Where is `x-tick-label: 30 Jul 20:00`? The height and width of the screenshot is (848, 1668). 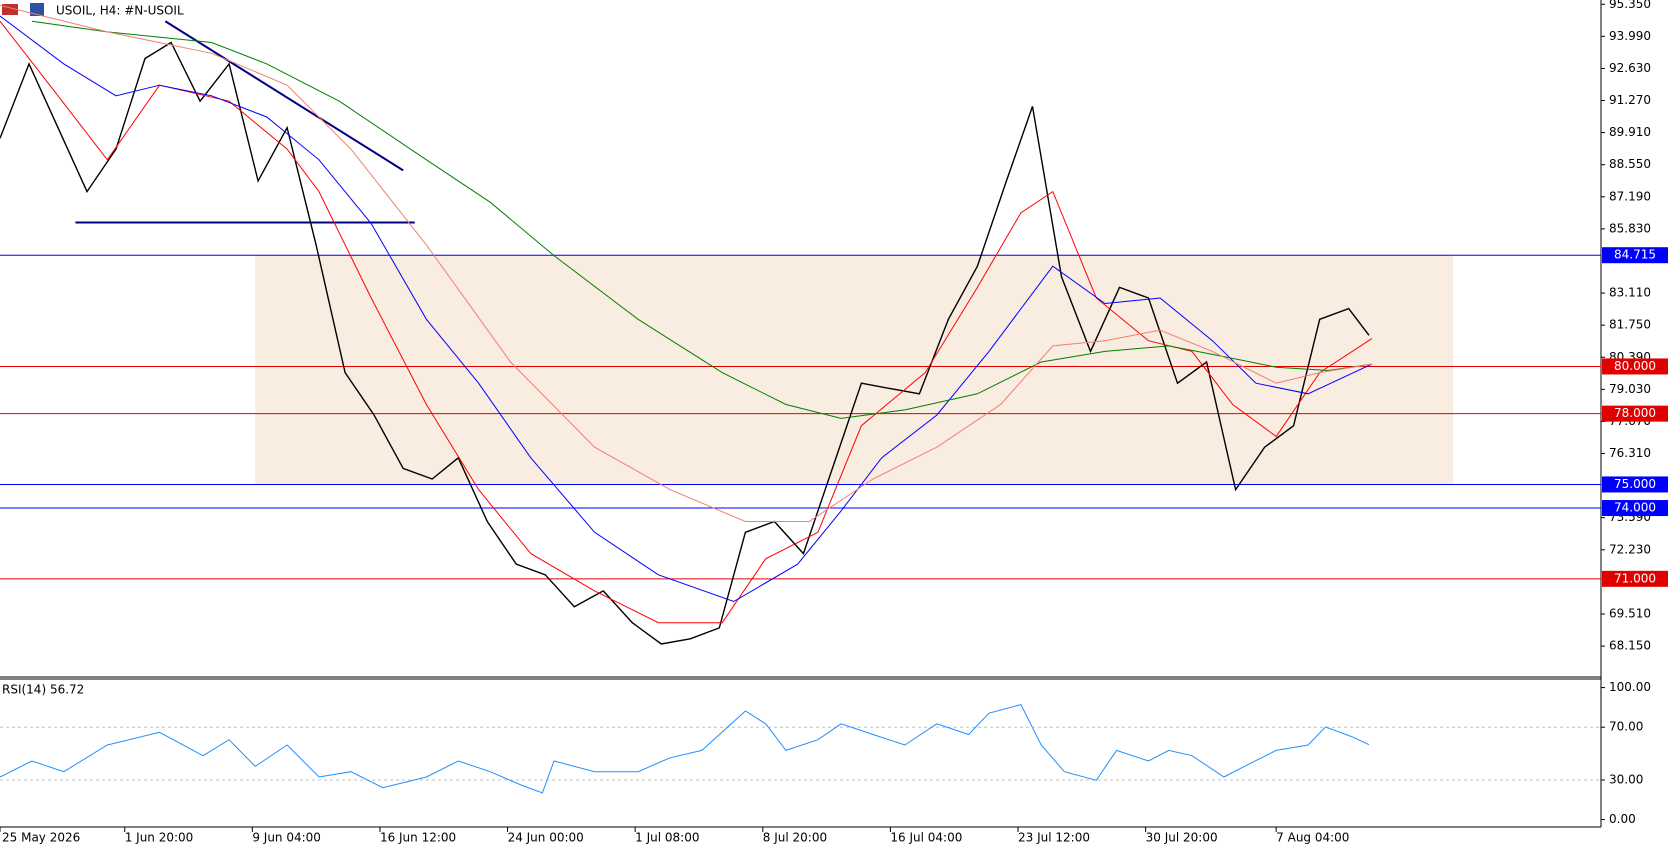
x-tick-label: 30 Jul 20:00 is located at coordinates (1182, 838).